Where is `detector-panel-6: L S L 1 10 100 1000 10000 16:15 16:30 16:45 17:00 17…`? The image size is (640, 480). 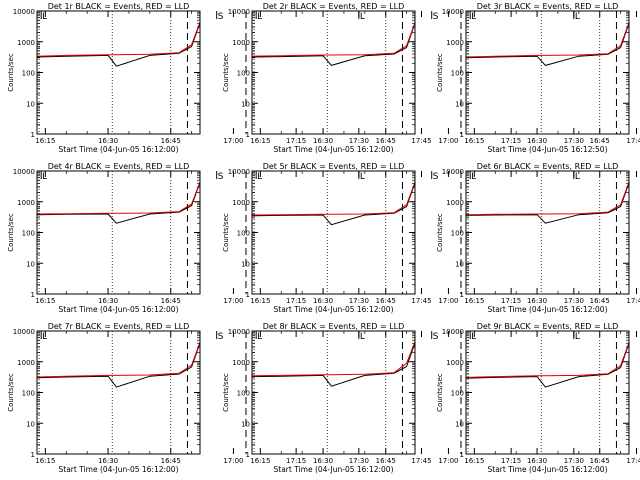 detector-panel-6: L S L 1 10 100 1000 10000 16:15 16:30 16:45 17:00 17… is located at coordinates (533, 238).